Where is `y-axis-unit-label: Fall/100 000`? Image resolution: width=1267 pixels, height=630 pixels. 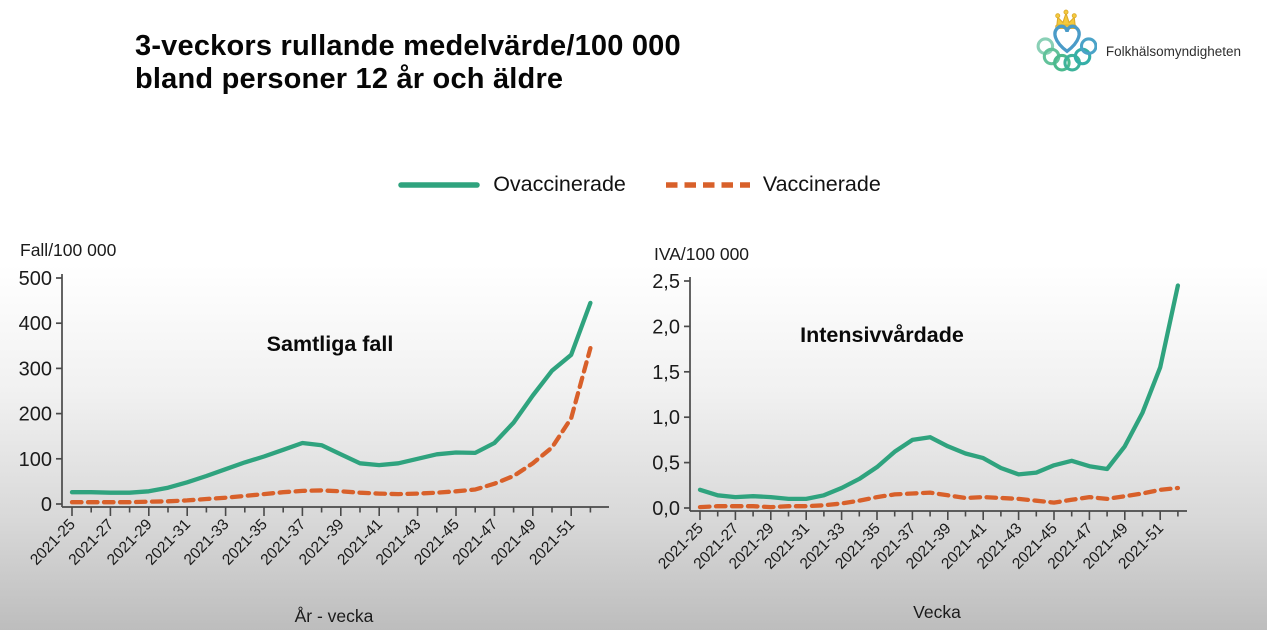
y-axis-unit-label: Fall/100 000 is located at coordinates (68, 250).